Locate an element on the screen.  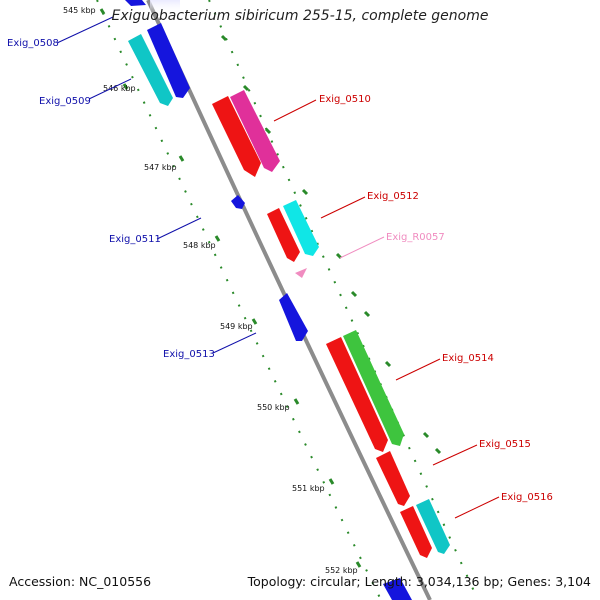
top-fade is located at coordinates (165, 7).